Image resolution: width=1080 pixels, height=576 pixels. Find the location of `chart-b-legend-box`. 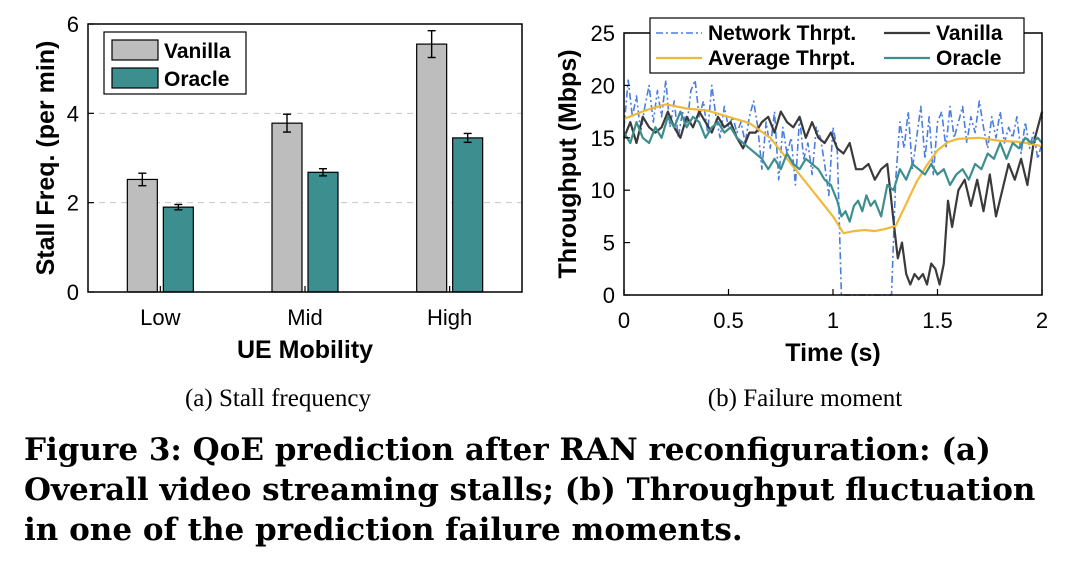

chart-b-legend-box is located at coordinates (837, 45).